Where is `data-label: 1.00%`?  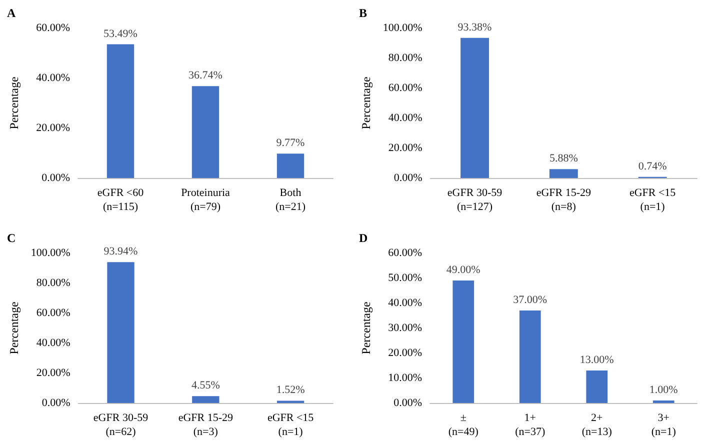 data-label: 1.00% is located at coordinates (663, 390).